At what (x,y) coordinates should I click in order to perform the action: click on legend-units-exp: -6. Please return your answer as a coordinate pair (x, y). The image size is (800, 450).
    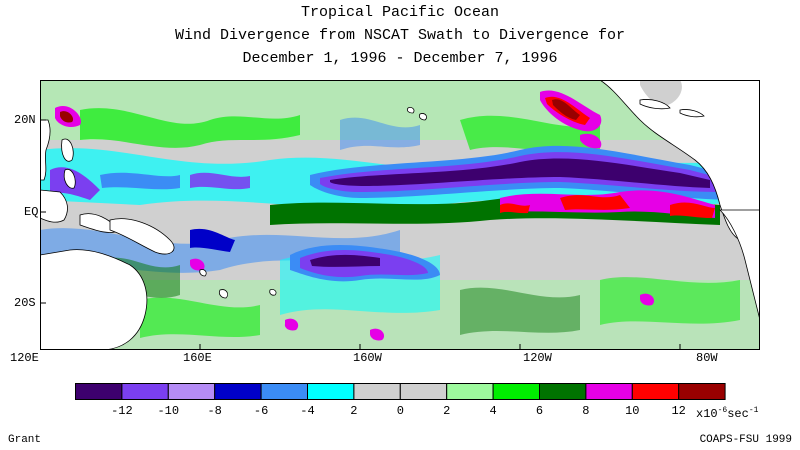
    Looking at the image, I should click on (722, 410).